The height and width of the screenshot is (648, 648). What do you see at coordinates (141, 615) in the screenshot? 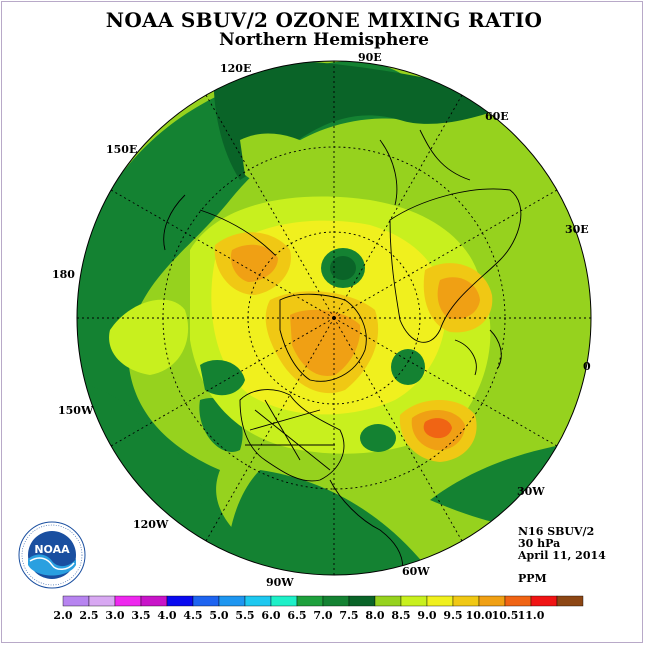
I see `colorbar-tick-label: 3.5` at bounding box center [141, 615].